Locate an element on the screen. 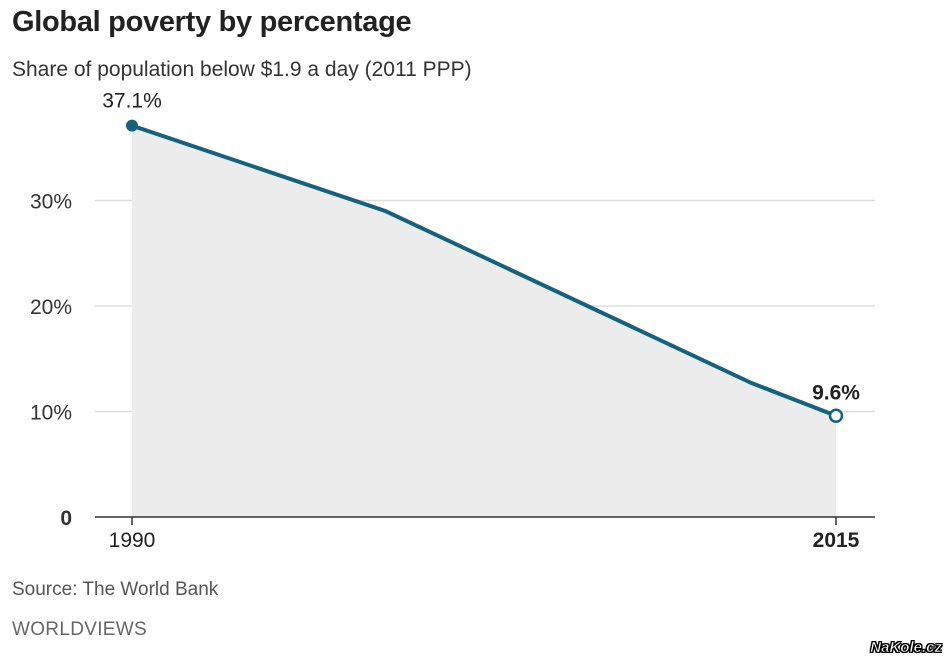 The image size is (950, 662). data-point-end is located at coordinates (836, 415).